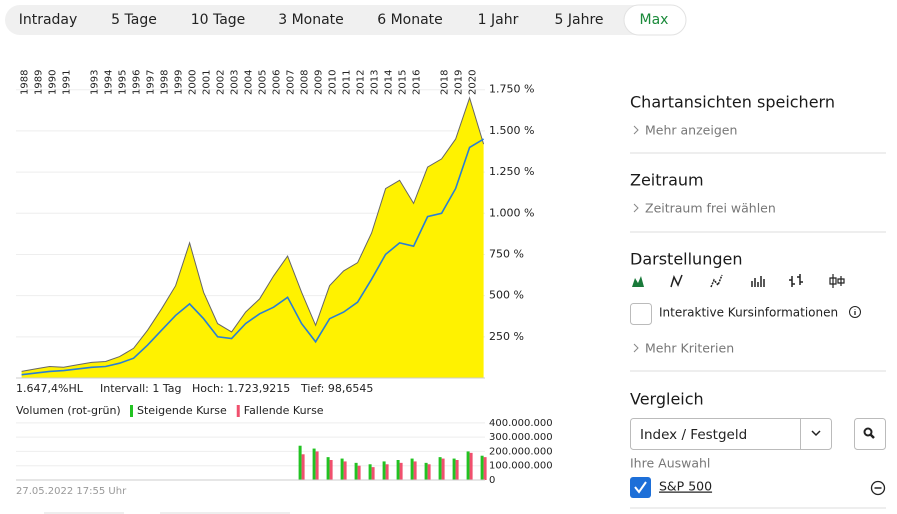 This screenshot has height=514, width=897. Describe the element at coordinates (123, 82) in the screenshot. I see `x-tick-label: 1995` at that location.